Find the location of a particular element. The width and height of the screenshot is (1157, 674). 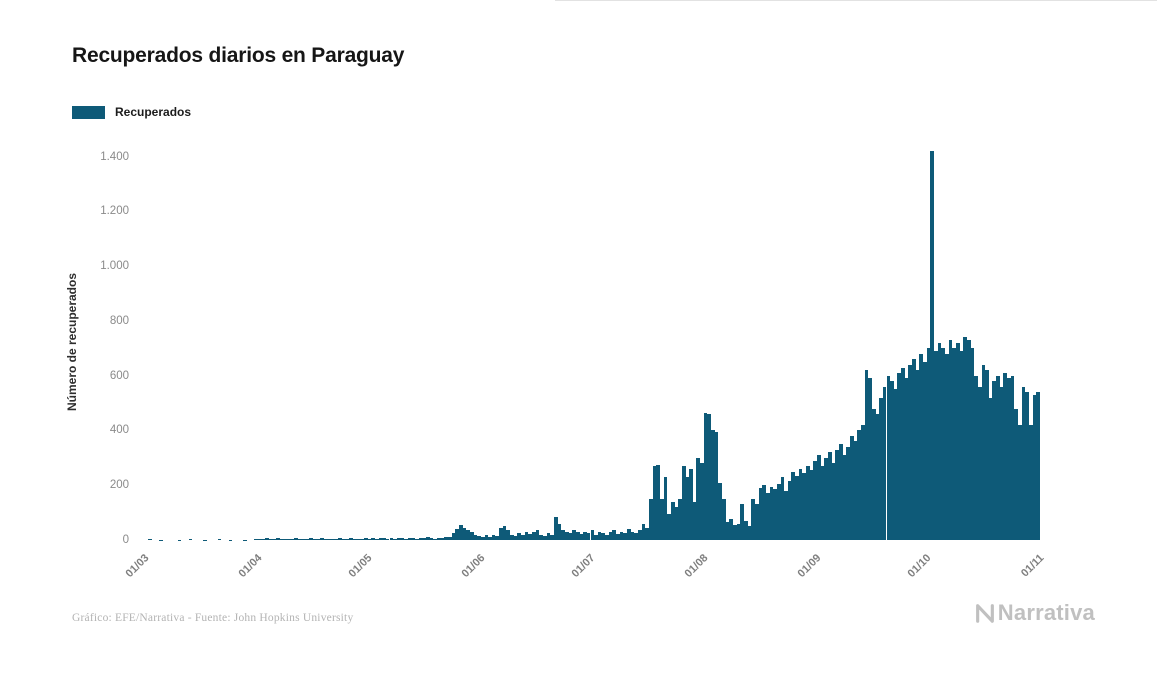

narrativa-logo-icon is located at coordinates (984, 613).